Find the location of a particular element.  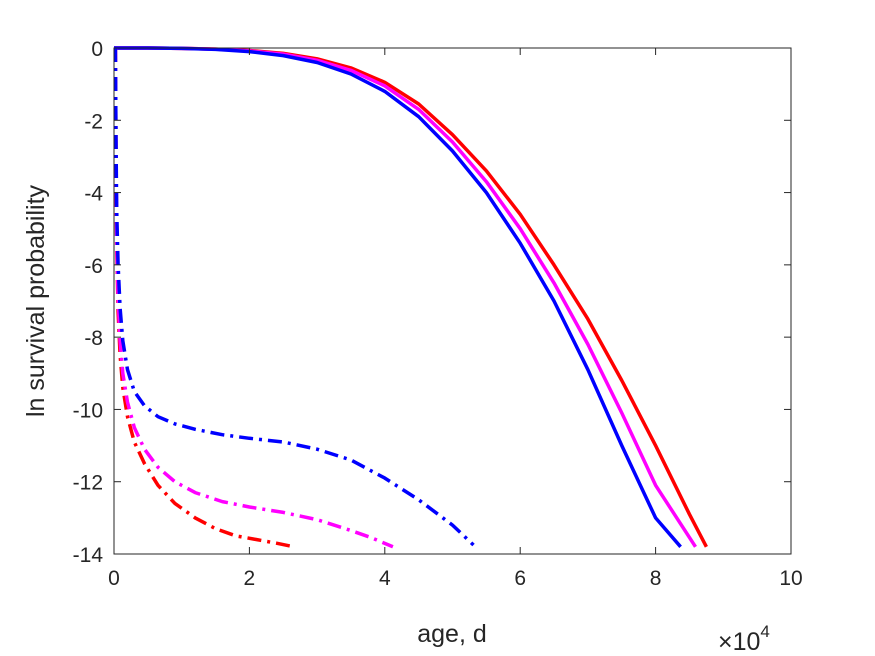

x-tick-label: 2 is located at coordinates (250, 578).